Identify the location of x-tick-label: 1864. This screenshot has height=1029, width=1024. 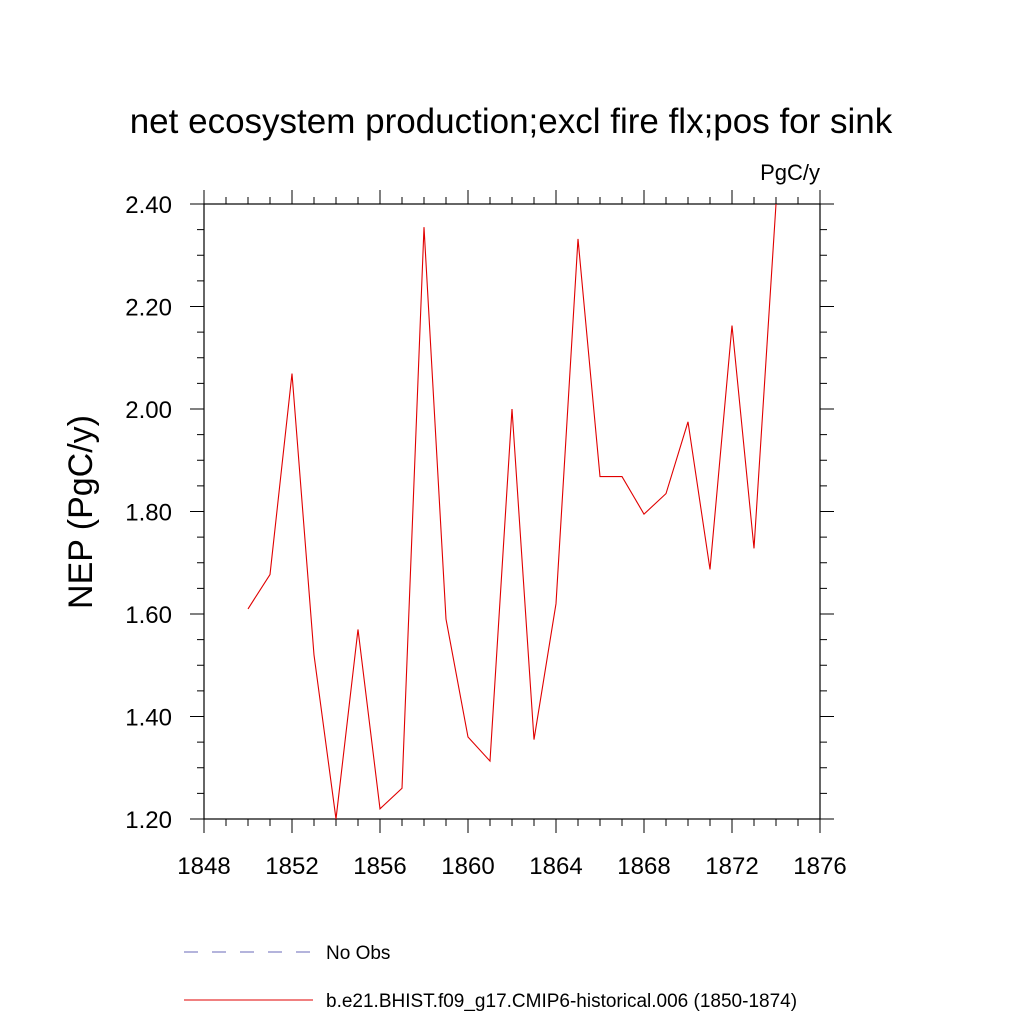
(555, 866).